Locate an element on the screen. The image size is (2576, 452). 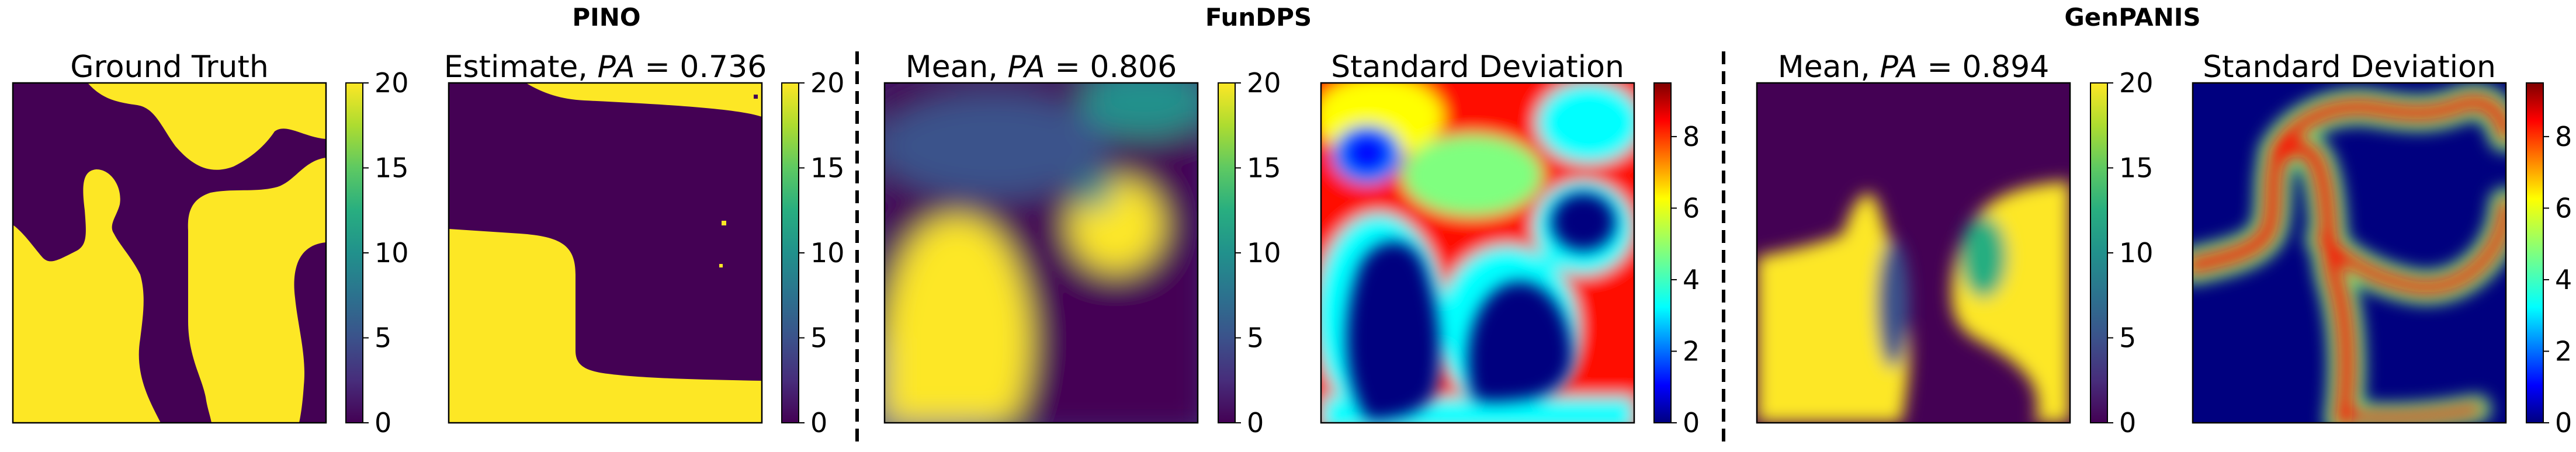
heatmap-genpanis-std is located at coordinates (2349, 253).